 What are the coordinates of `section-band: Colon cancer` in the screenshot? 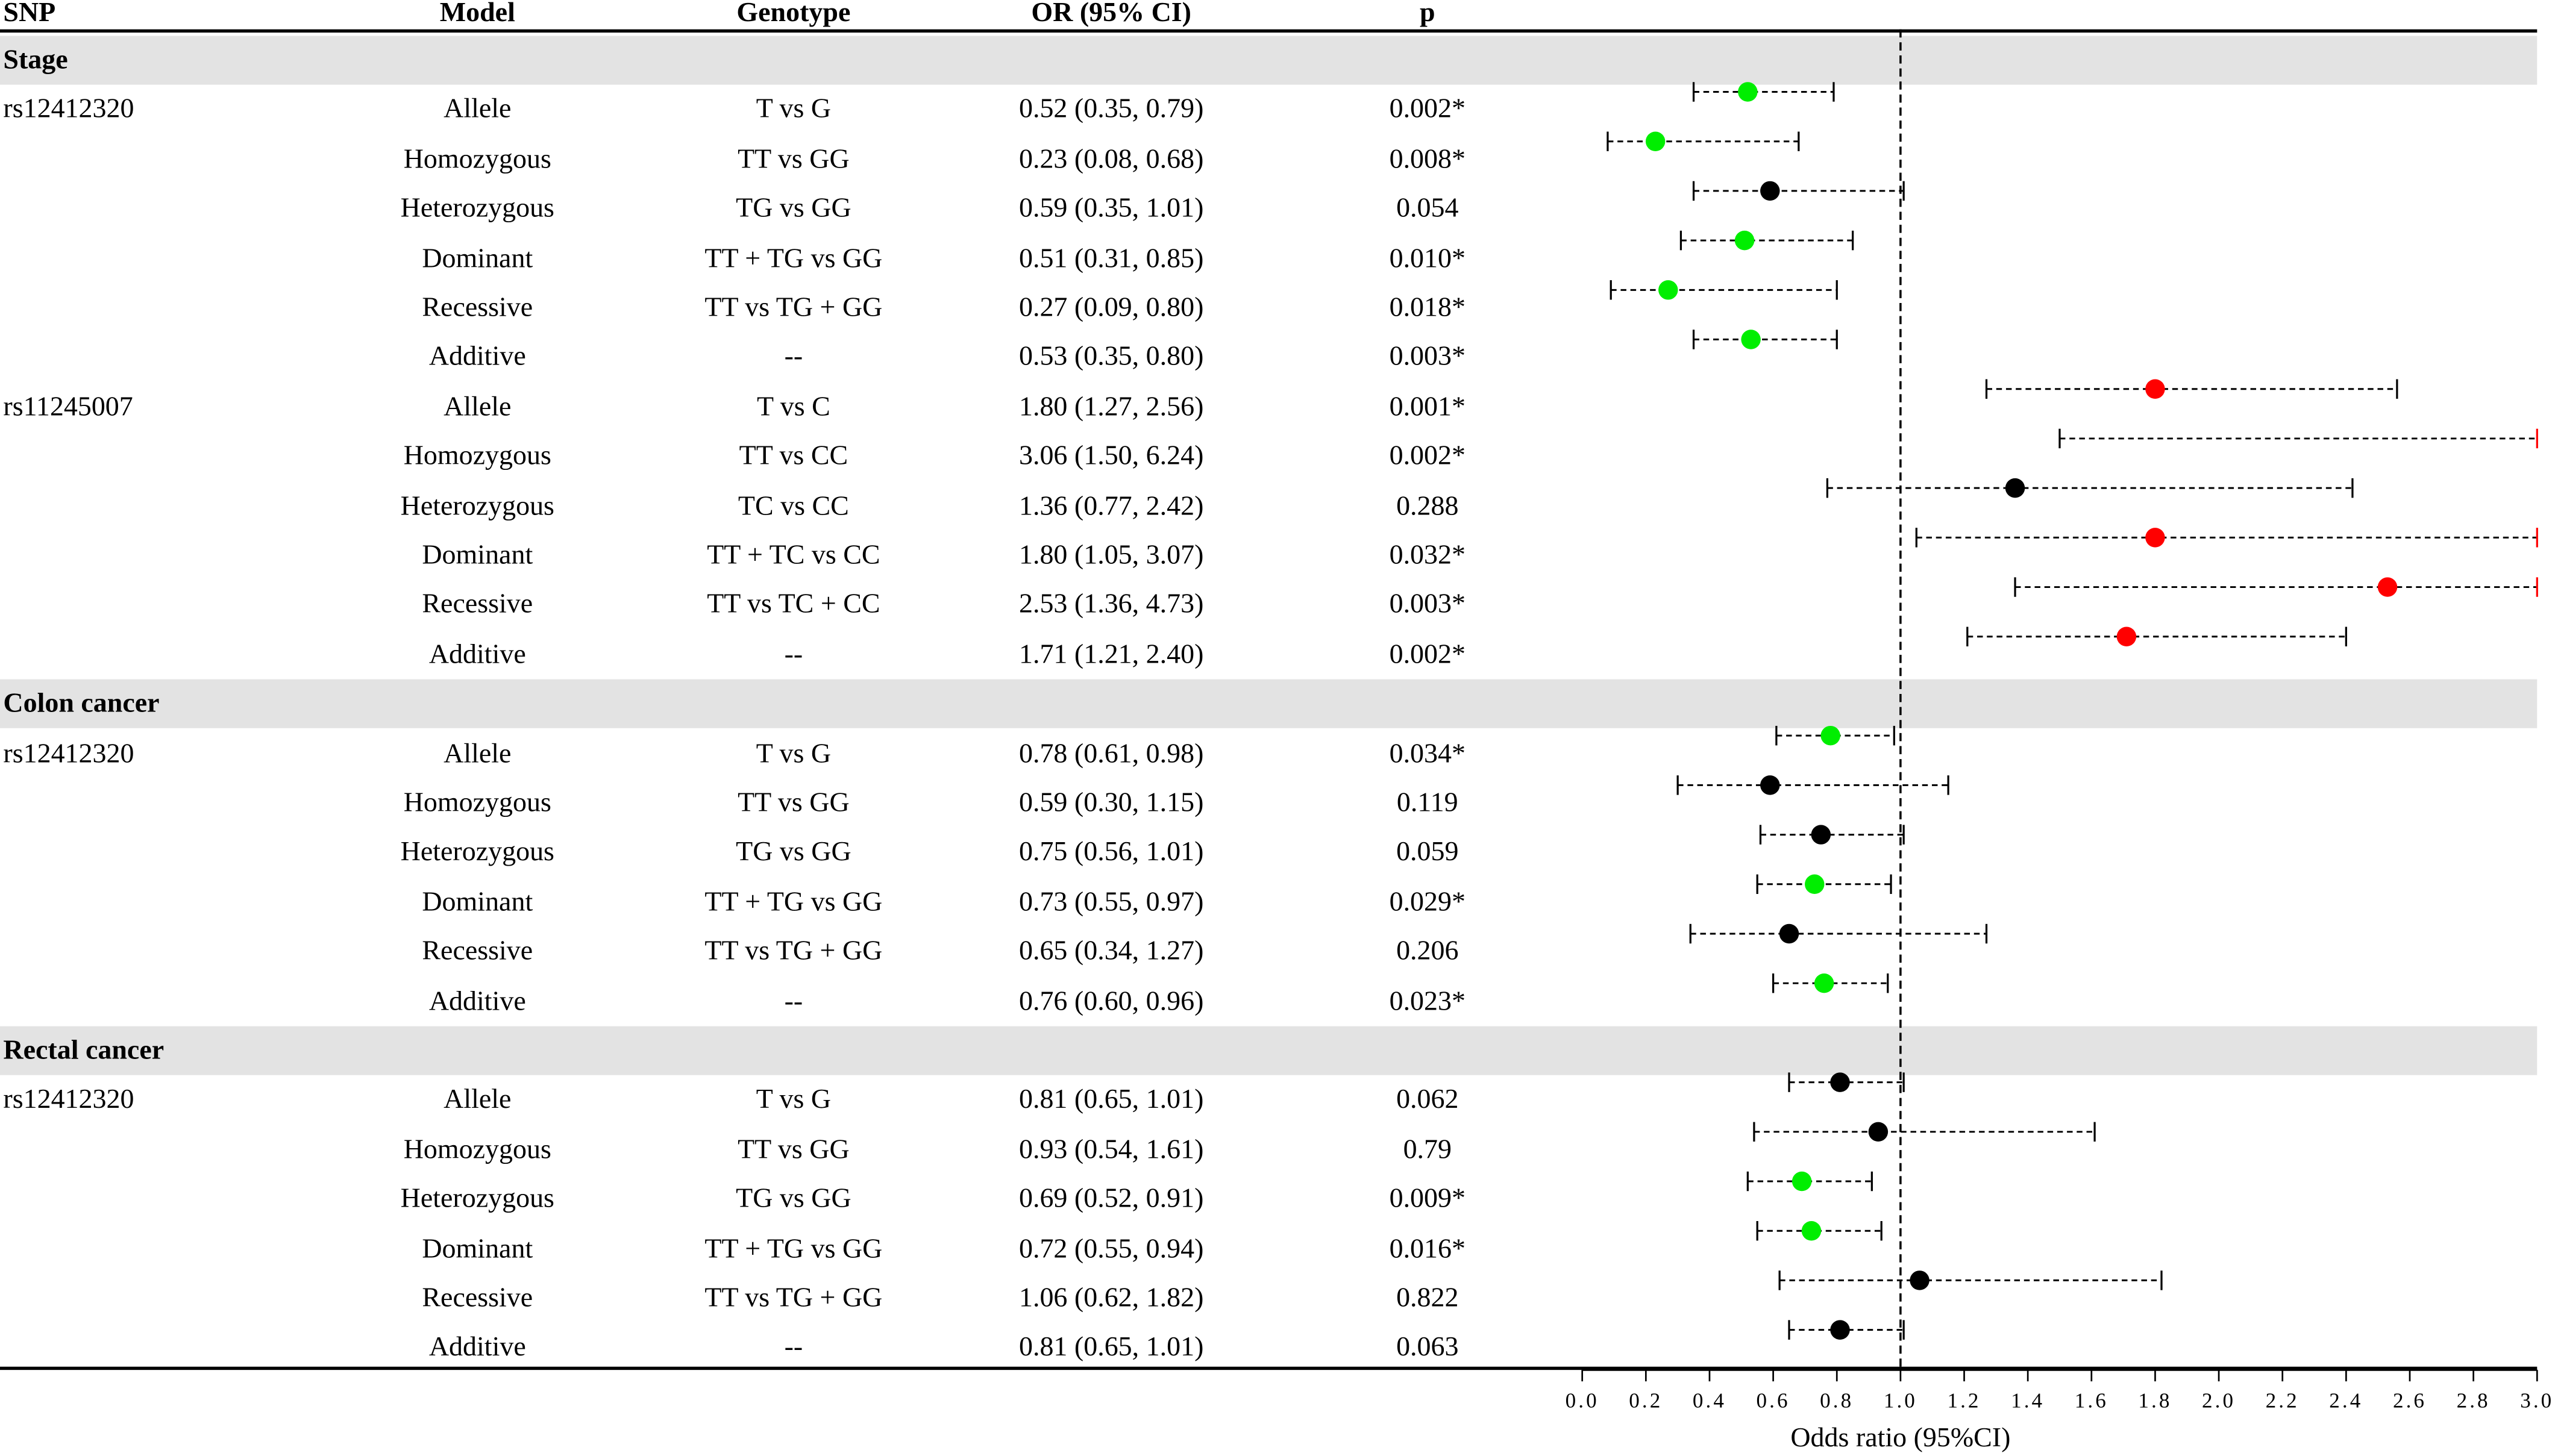 It's located at (1269, 705).